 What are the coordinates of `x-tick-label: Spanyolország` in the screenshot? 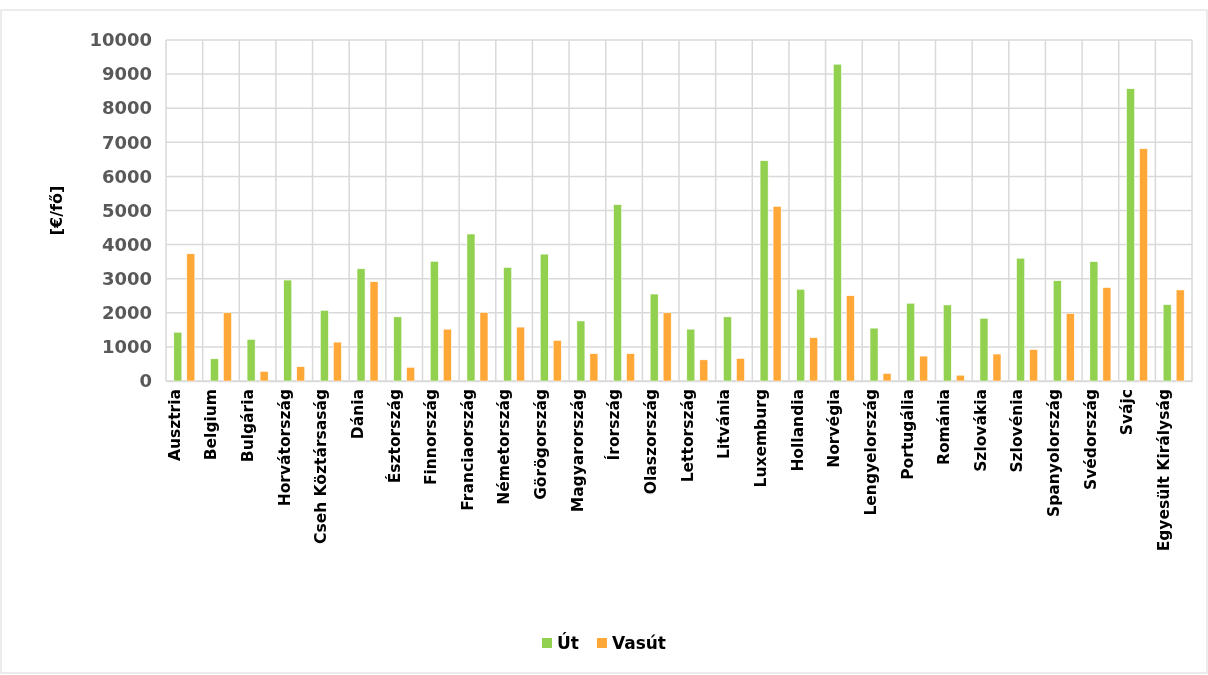 It's located at (1054, 453).